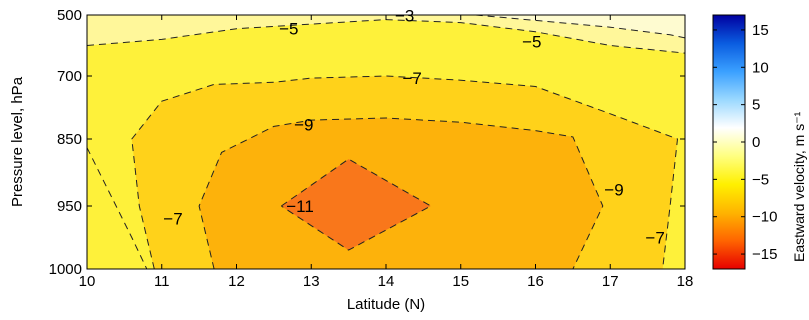 Image resolution: width=809 pixels, height=320 pixels. I want to click on x-tick-label: 13, so click(311, 281).